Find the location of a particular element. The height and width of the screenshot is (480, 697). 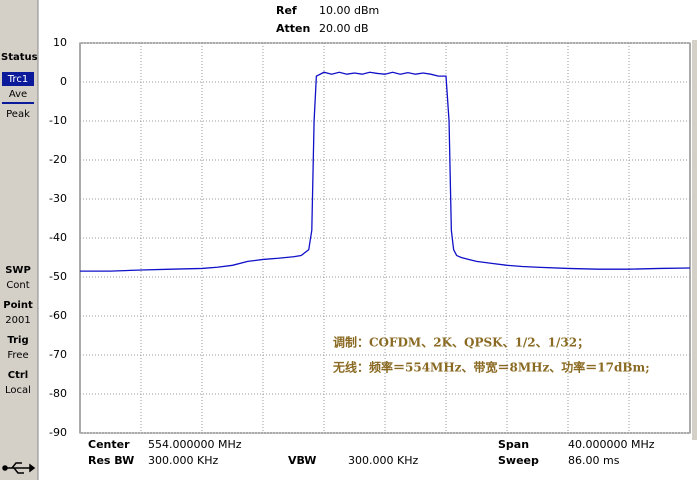

swp-value: Cont is located at coordinates (17, 285).